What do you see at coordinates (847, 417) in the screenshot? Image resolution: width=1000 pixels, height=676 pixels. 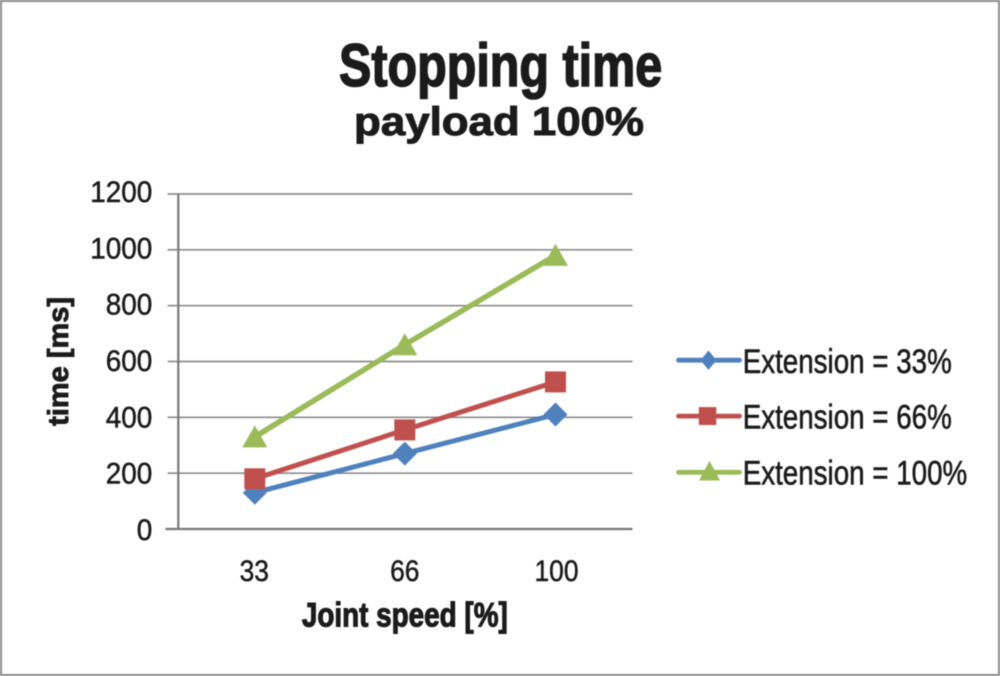 I see `svg-text: Extension = 66%` at bounding box center [847, 417].